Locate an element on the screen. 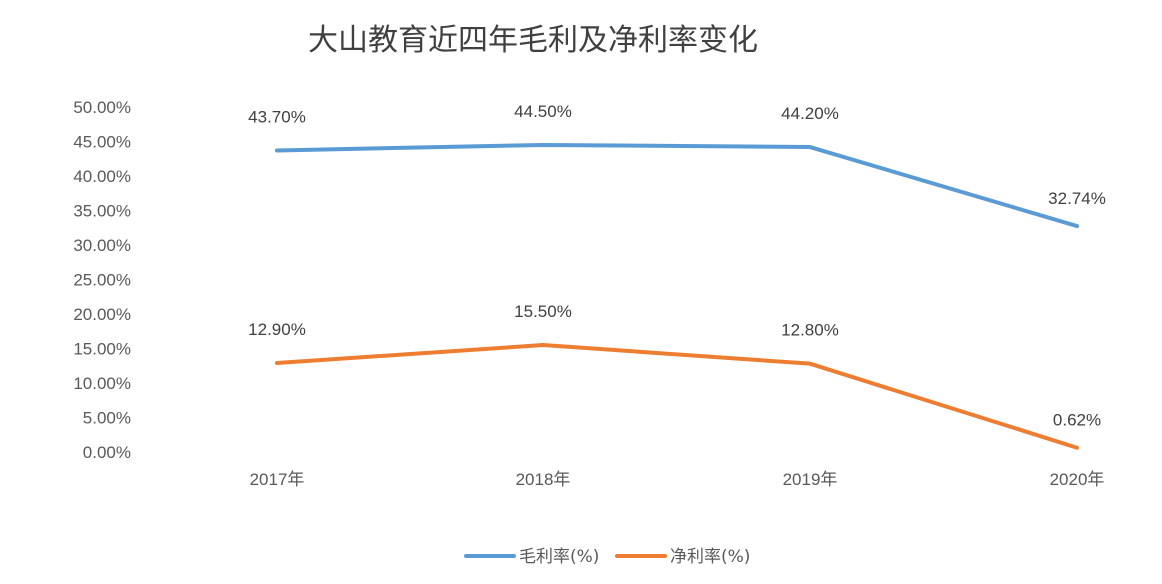 The height and width of the screenshot is (584, 1162). x-tick-label: 2017年 is located at coordinates (277, 479).